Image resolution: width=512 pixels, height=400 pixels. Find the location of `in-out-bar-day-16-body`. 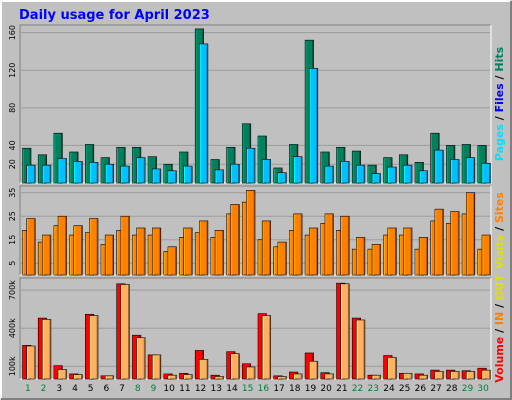

in-out-bar-day-16-body is located at coordinates (266, 347).